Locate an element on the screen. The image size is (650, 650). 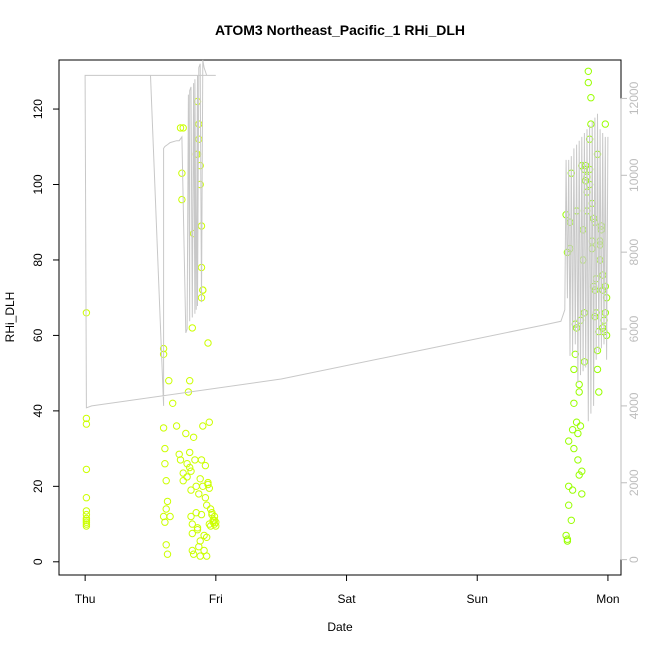
y2-tick-label: 6000 is located at coordinates (634, 328).